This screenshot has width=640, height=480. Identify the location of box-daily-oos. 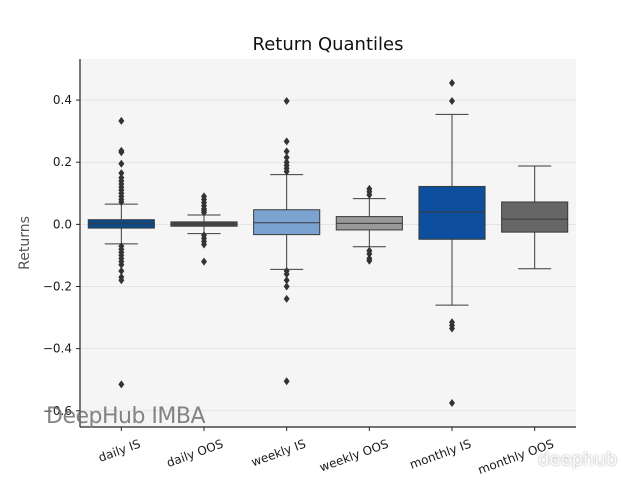
(204, 229).